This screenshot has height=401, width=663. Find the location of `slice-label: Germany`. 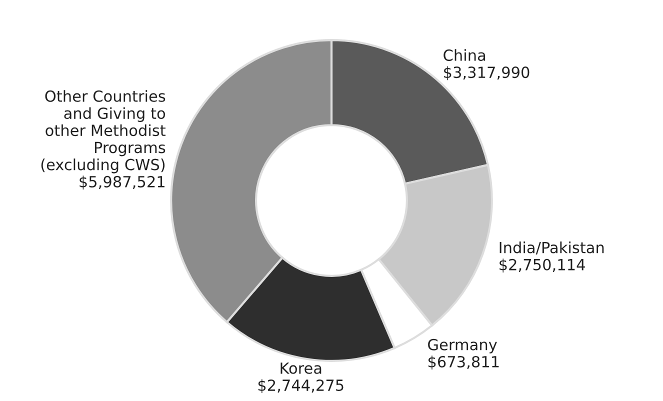

slice-label: Germany is located at coordinates (462, 346).